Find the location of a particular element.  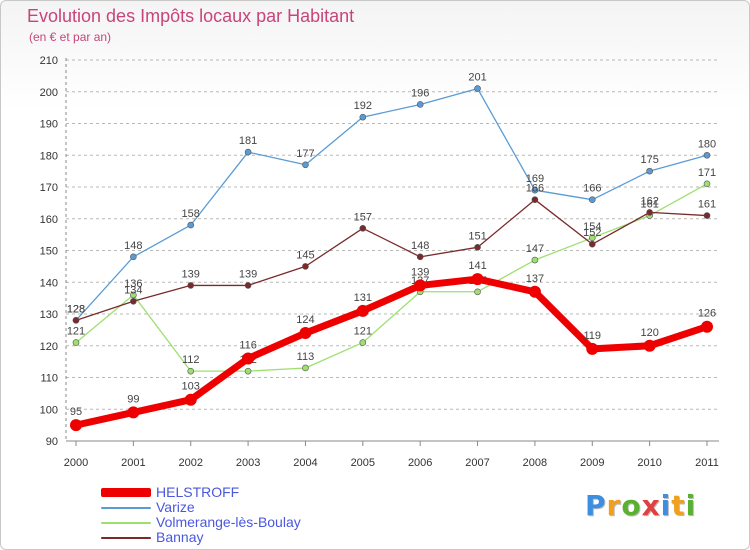

y-tick-label: 140 is located at coordinates (49, 283).